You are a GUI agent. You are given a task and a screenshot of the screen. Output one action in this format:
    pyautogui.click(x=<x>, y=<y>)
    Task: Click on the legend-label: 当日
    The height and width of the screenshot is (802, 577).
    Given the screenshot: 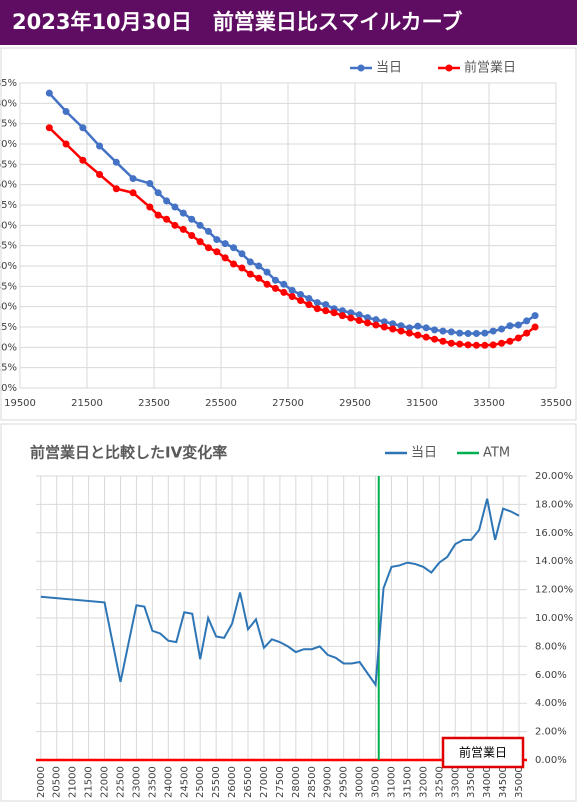 What is the action you would take?
    pyautogui.click(x=389, y=68)
    